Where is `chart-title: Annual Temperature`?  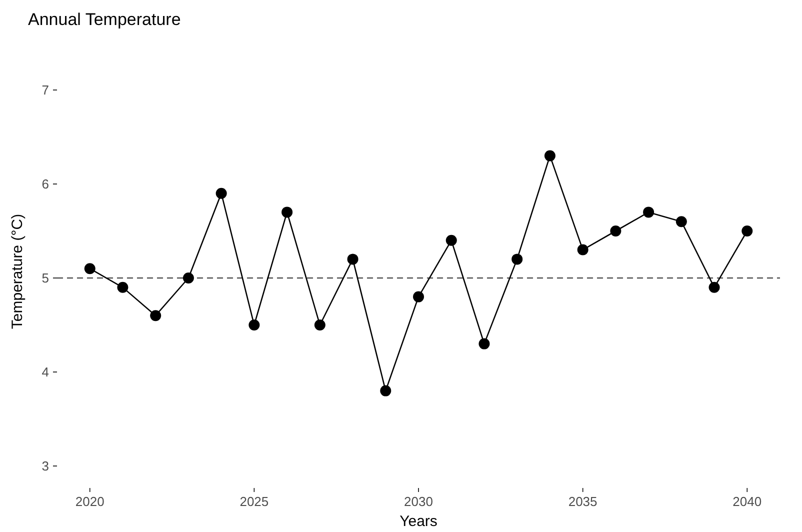 chart-title: Annual Temperature is located at coordinates (104, 19).